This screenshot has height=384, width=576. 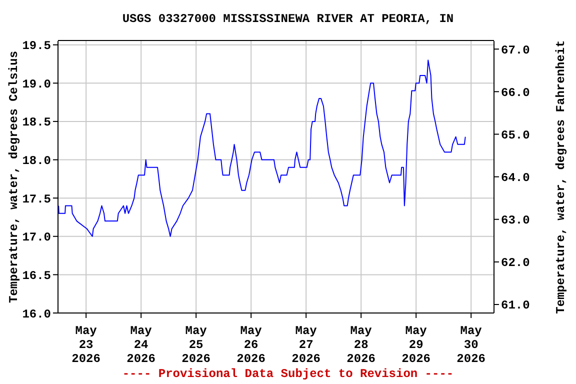 I want to click on y-tick-label: 19.5, so click(x=36, y=46).